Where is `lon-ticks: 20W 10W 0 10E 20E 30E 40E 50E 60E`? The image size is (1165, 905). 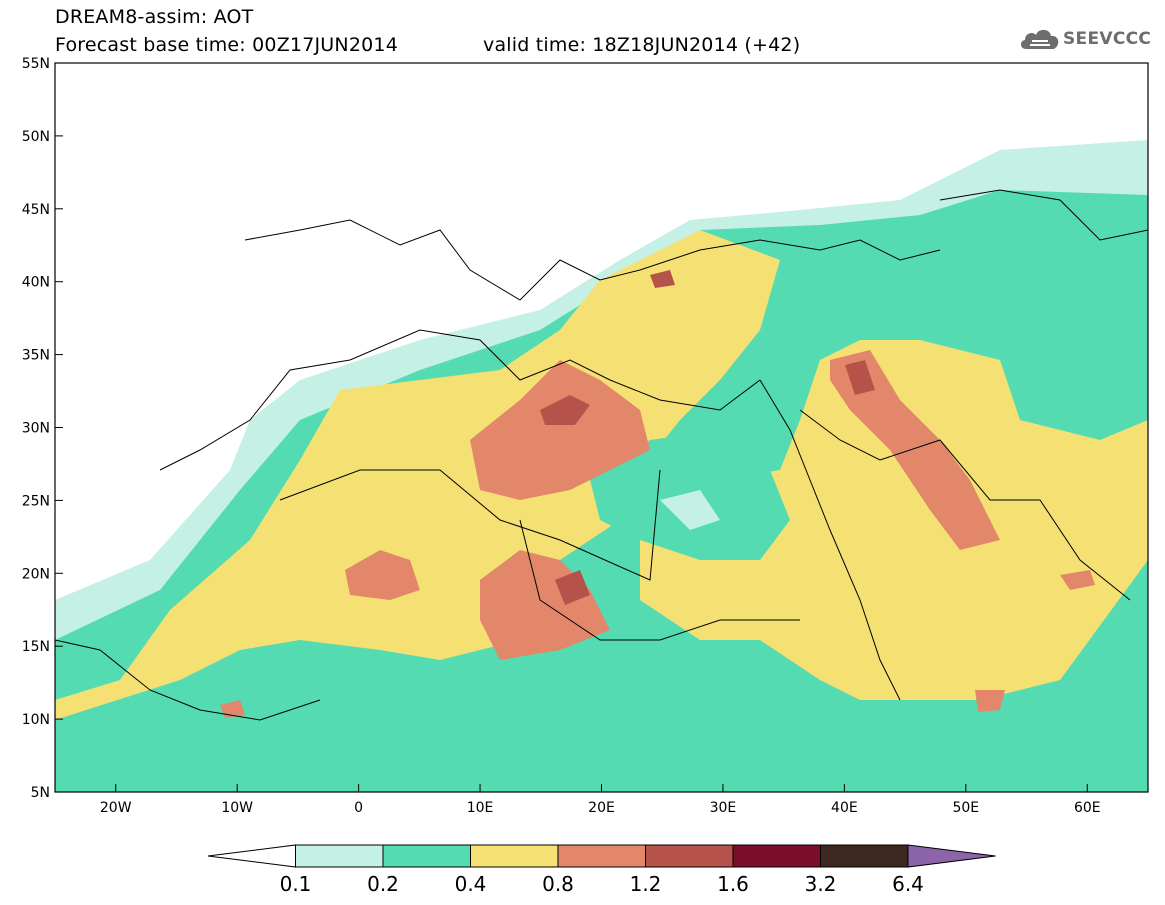 lon-ticks: 20W 10W 0 10E 20E 30E 40E 50E 60E is located at coordinates (600, 800).